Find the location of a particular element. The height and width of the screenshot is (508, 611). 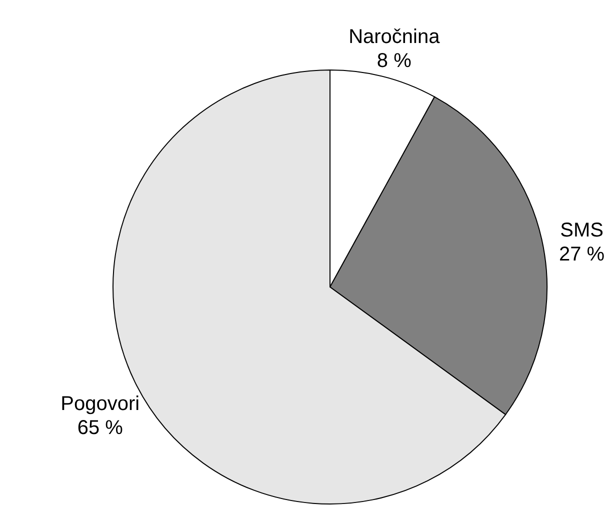

slice-label: Naročnina is located at coordinates (394, 37).